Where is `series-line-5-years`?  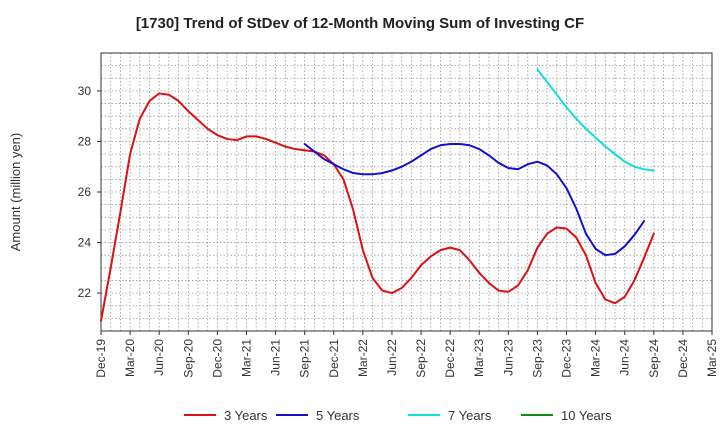 series-line-5-years is located at coordinates (474, 199).